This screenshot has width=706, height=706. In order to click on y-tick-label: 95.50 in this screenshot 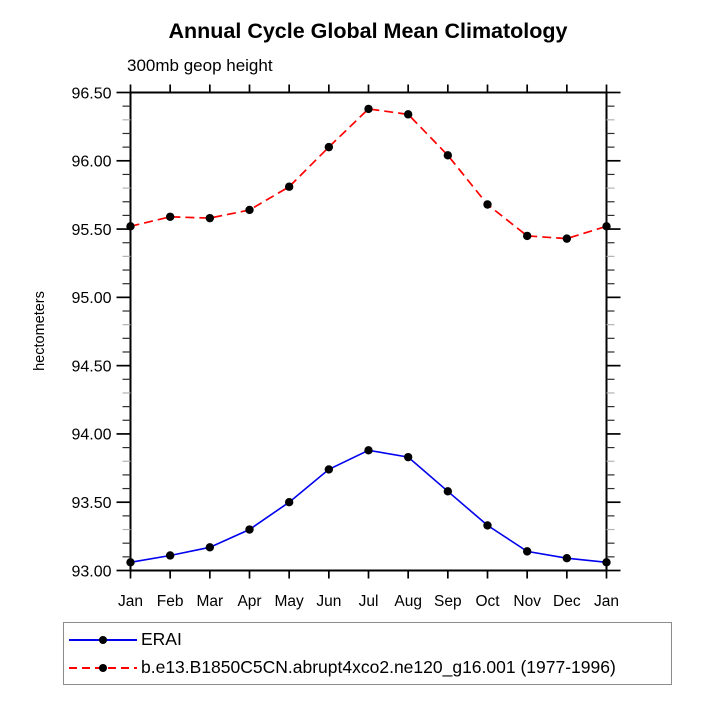, I will do `click(91, 230)`.